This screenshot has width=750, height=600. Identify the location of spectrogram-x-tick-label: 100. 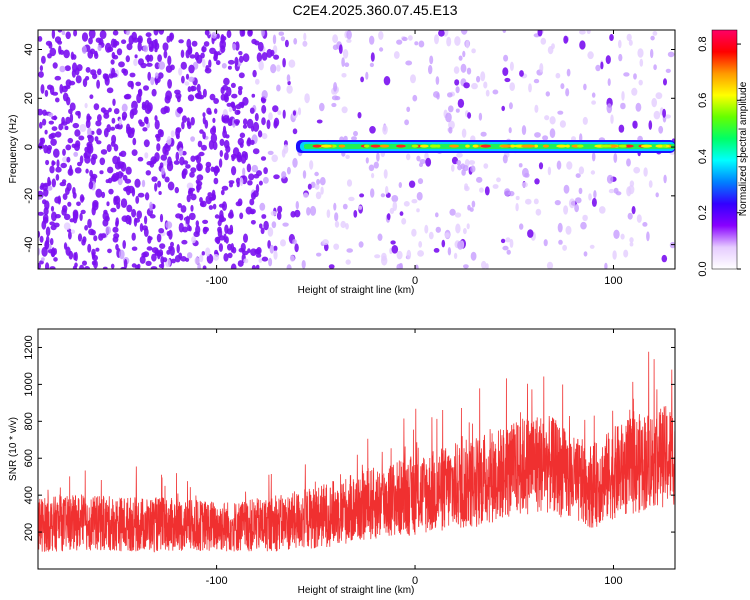
(613, 281).